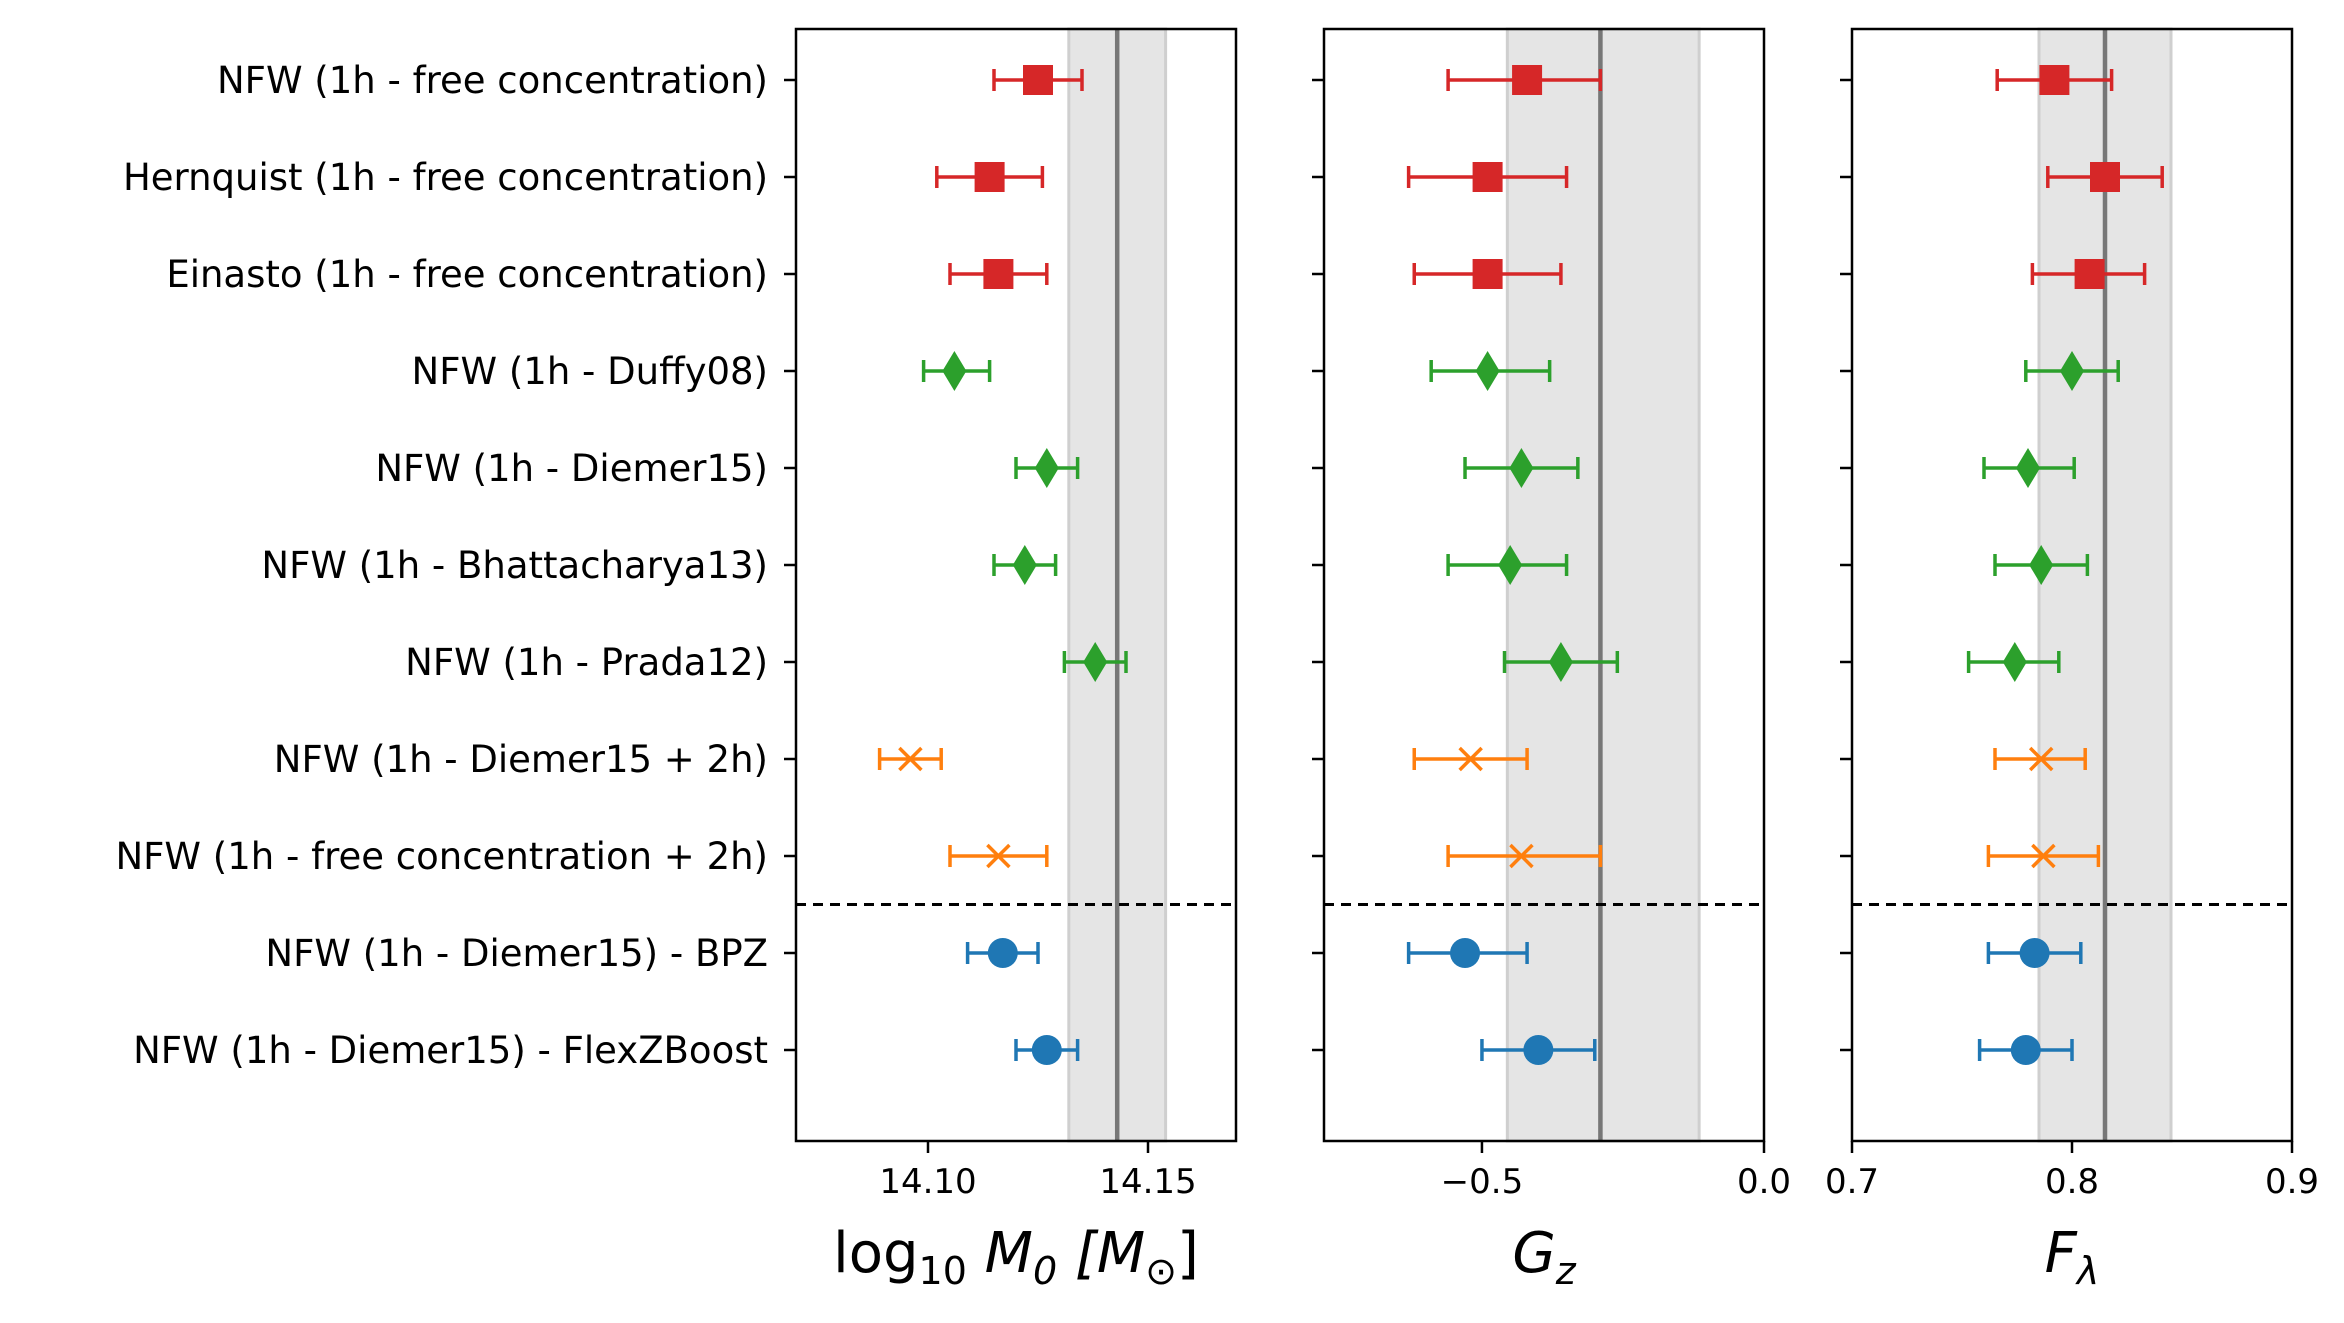  I want to click on x-tick-label: 0.7, so click(1852, 1182).